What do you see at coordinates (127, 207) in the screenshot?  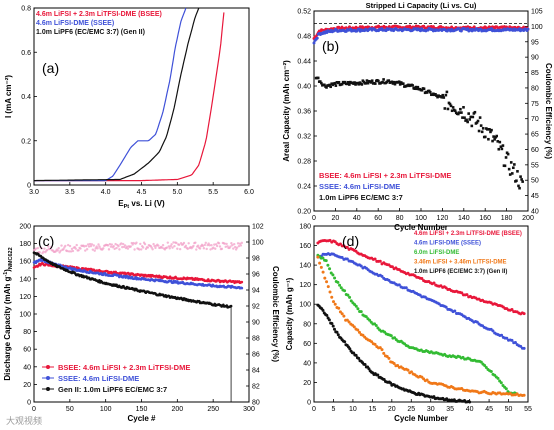 I see `x-axis-label-sub: Pt` at bounding box center [127, 207].